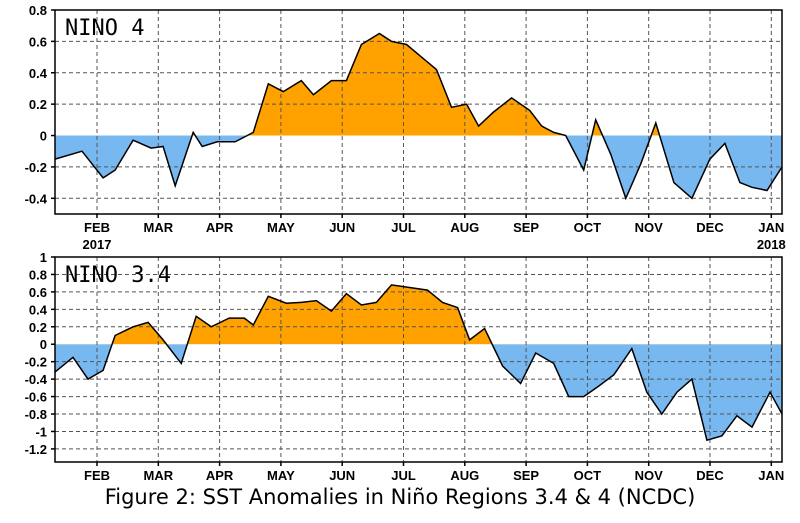  What do you see at coordinates (418, 314) in the screenshot?
I see `positive-area` at bounding box center [418, 314].